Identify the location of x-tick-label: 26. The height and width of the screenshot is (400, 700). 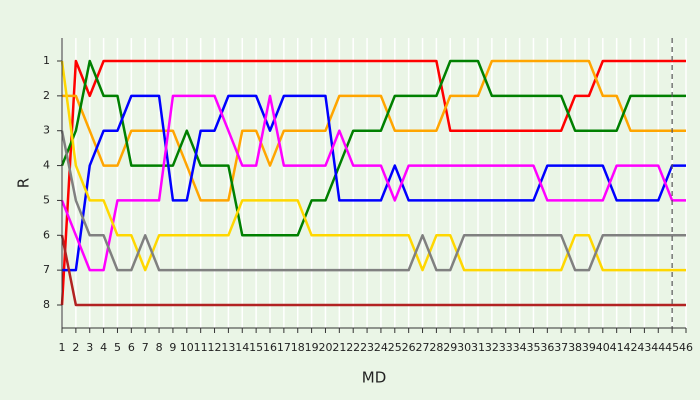
(409, 347).